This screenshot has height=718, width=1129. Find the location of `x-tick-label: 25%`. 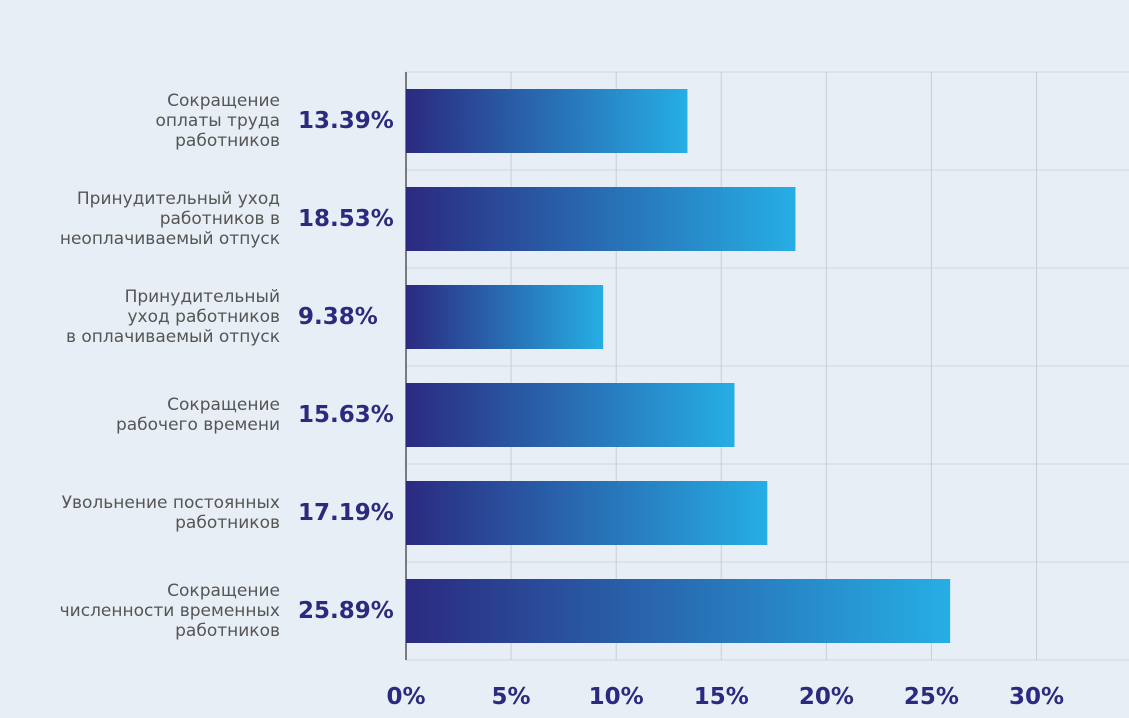

x-tick-label: 25% is located at coordinates (931, 697).